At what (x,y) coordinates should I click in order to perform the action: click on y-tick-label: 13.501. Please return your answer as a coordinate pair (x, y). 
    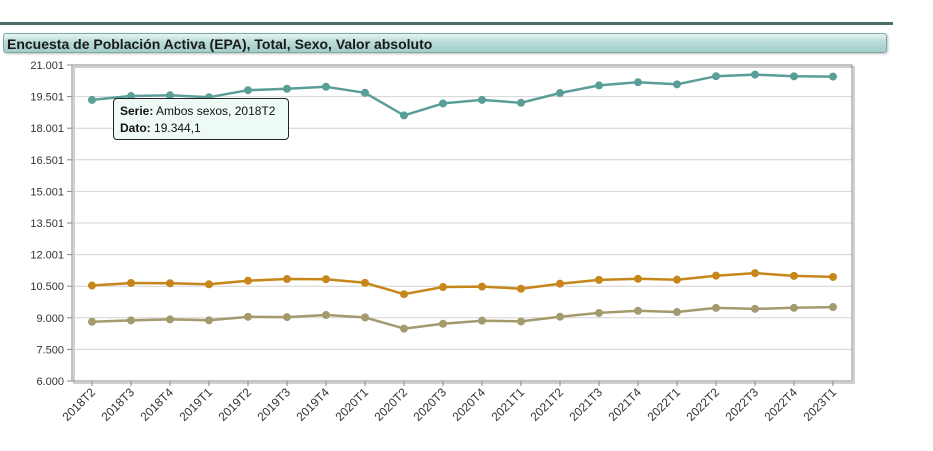
    Looking at the image, I should click on (47, 224).